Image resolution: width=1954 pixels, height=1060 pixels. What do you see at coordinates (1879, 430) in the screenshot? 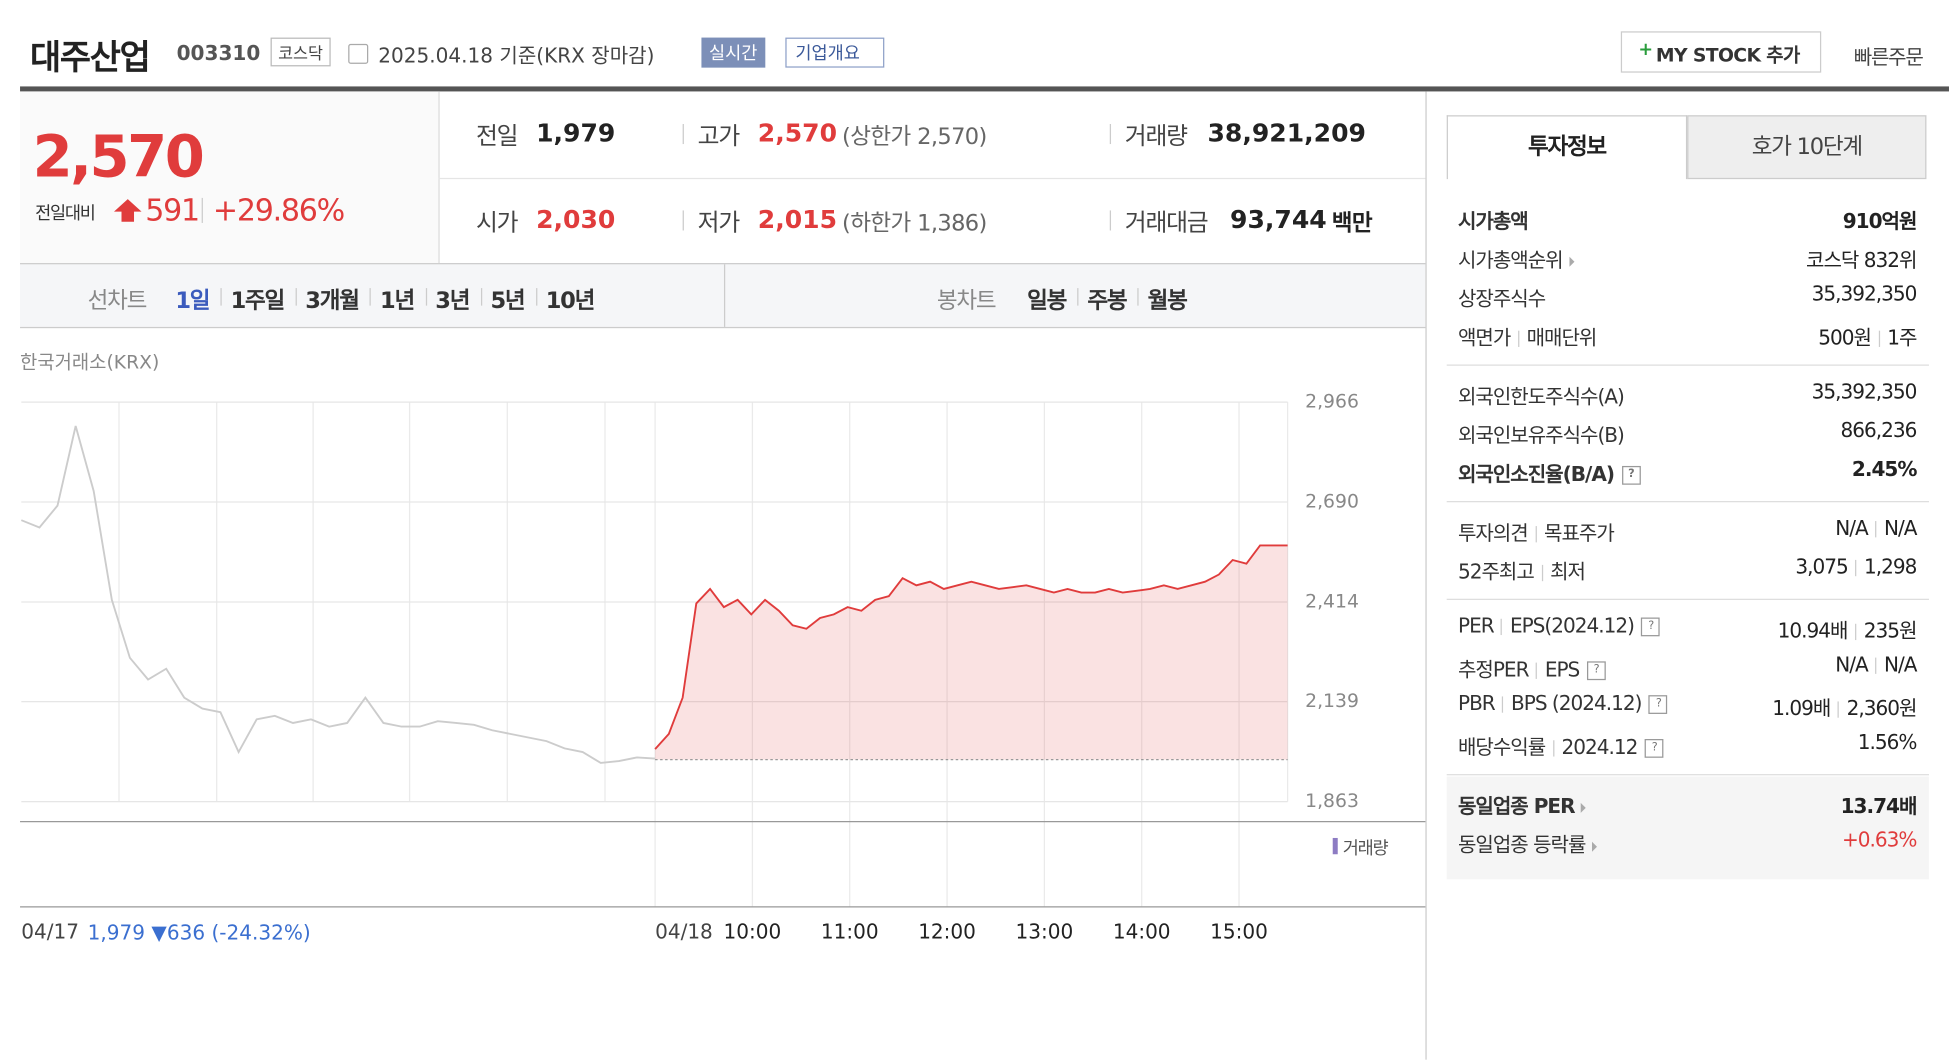
I see `value-part: 866,236` at bounding box center [1879, 430].